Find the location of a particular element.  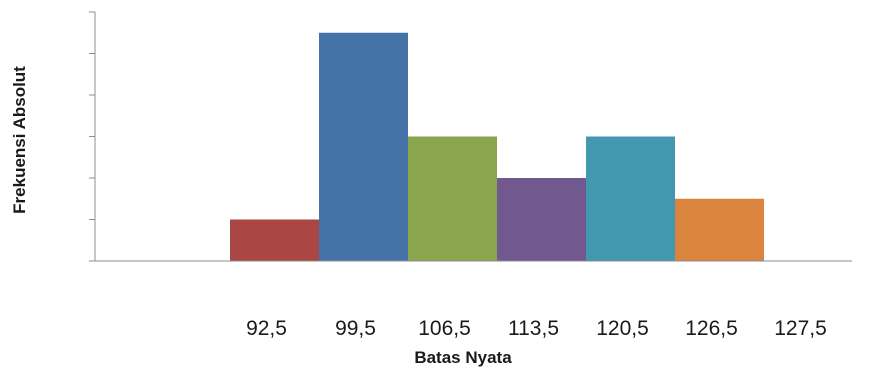

x-tick-labels: 92,5 99,5 106,5 113,5 120,5 126,5 127,5 is located at coordinates (536, 328).